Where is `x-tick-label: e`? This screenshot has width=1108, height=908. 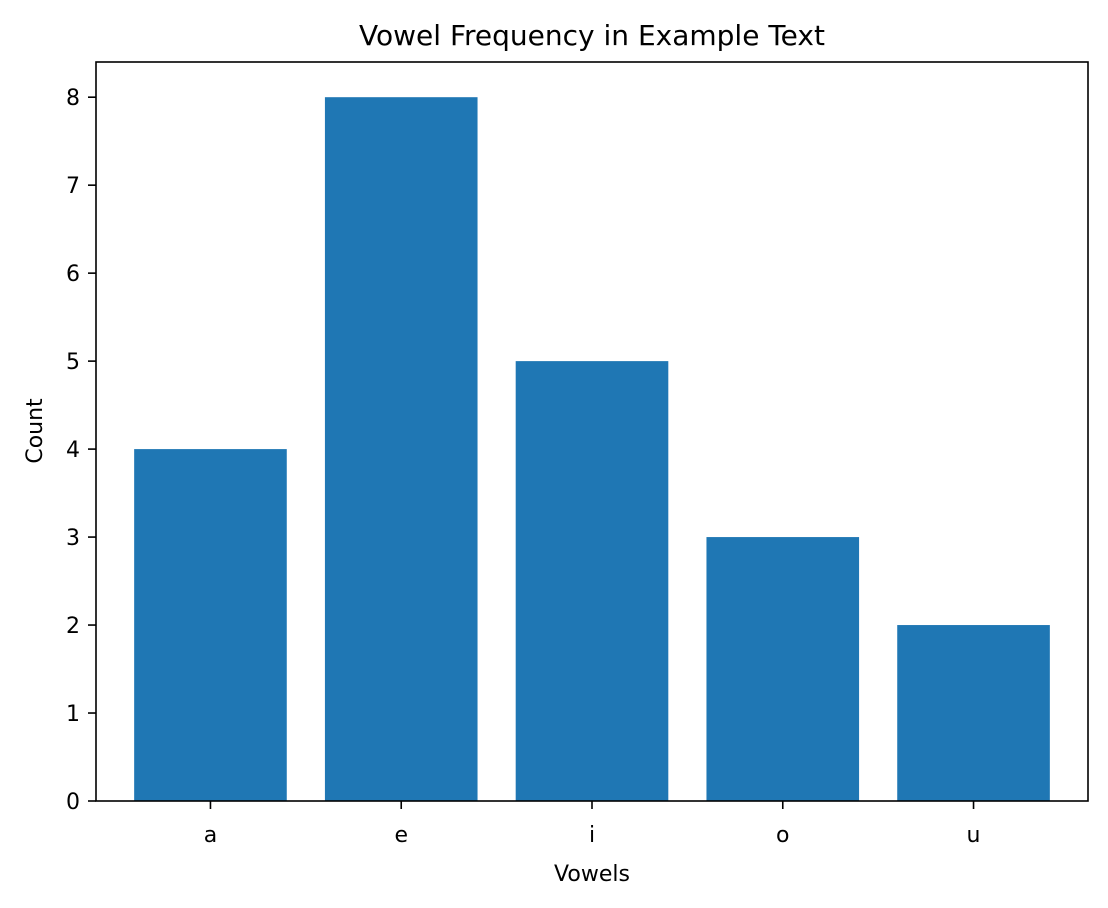
x-tick-label: e is located at coordinates (401, 835).